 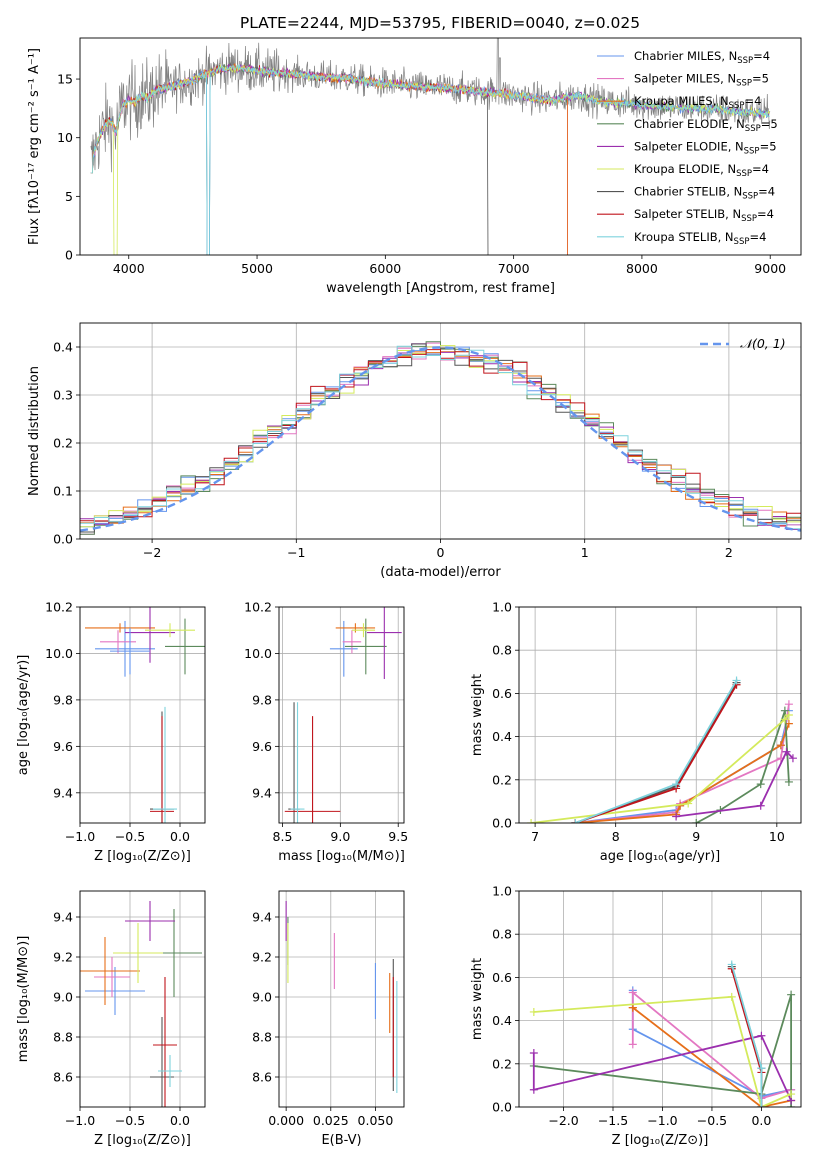 I want to click on x-tick-label: 9.5, so click(x=398, y=836).